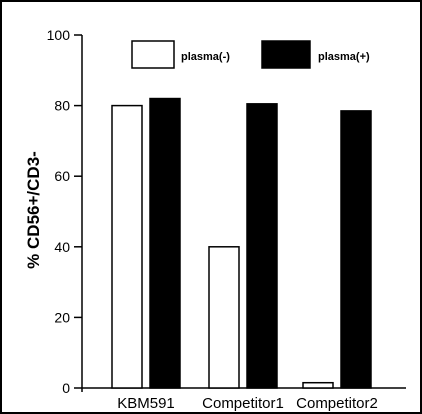 Image resolution: width=422 pixels, height=414 pixels. I want to click on y-tick-label: 100, so click(59, 35).